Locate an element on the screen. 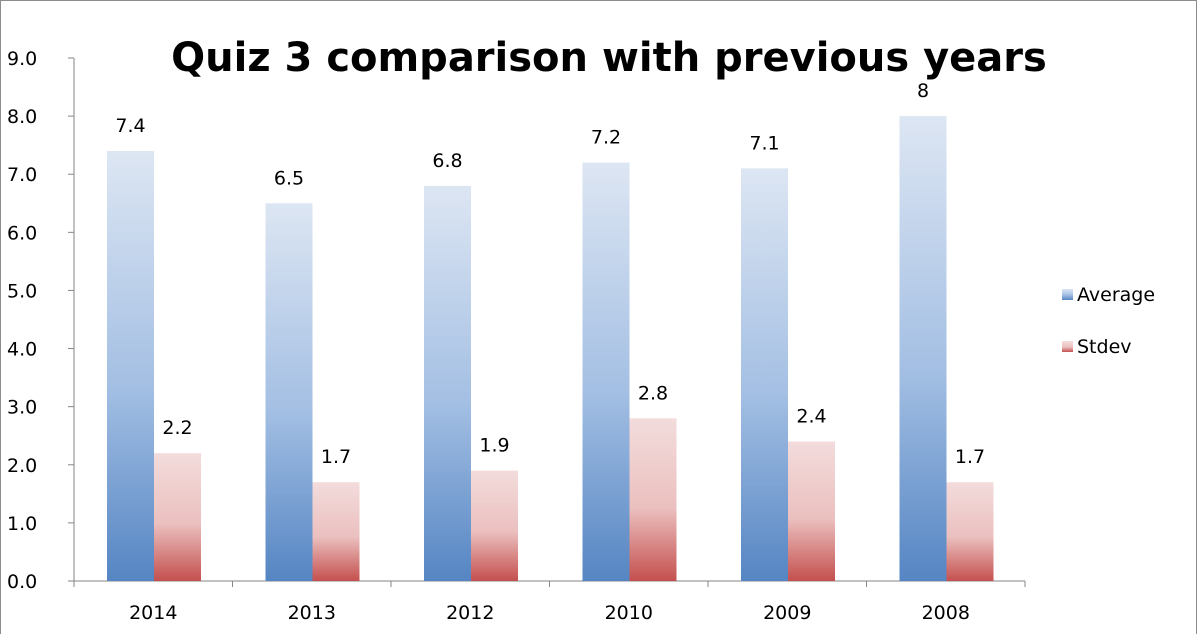  y-tick-label: 3.0 is located at coordinates (22, 408).